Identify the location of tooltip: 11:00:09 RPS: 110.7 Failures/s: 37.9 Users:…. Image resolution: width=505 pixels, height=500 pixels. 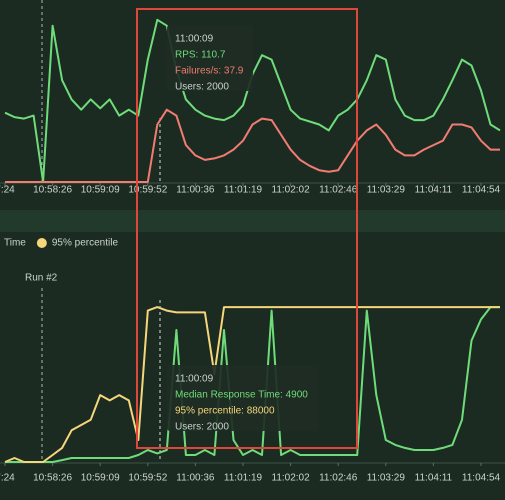
(210, 59).